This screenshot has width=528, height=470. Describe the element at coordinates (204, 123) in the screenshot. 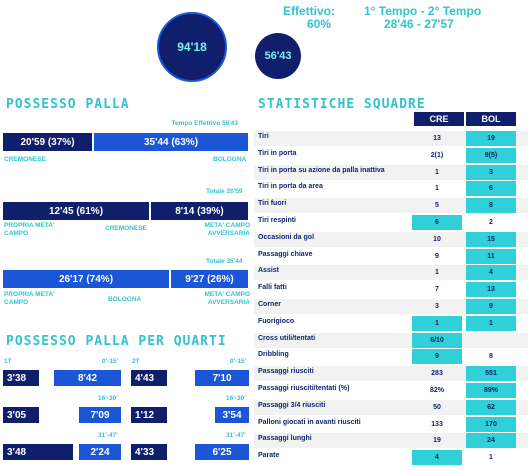

I see `tempo-effettivo-label: Tempo Effettivo 56'43` at that location.